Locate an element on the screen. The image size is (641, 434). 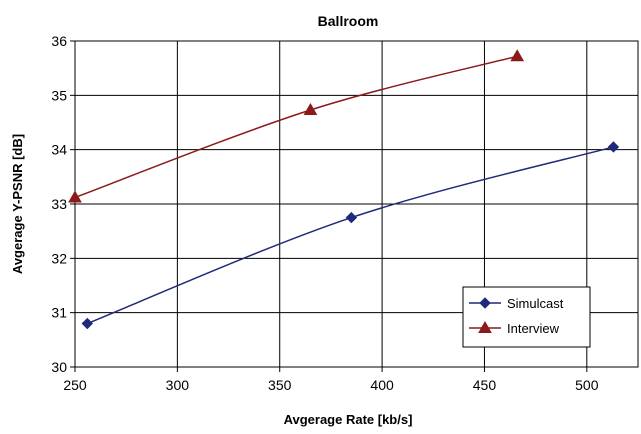
y-axis-ticks: 30 31 32 33 34 35 36 is located at coordinates (63, 204).